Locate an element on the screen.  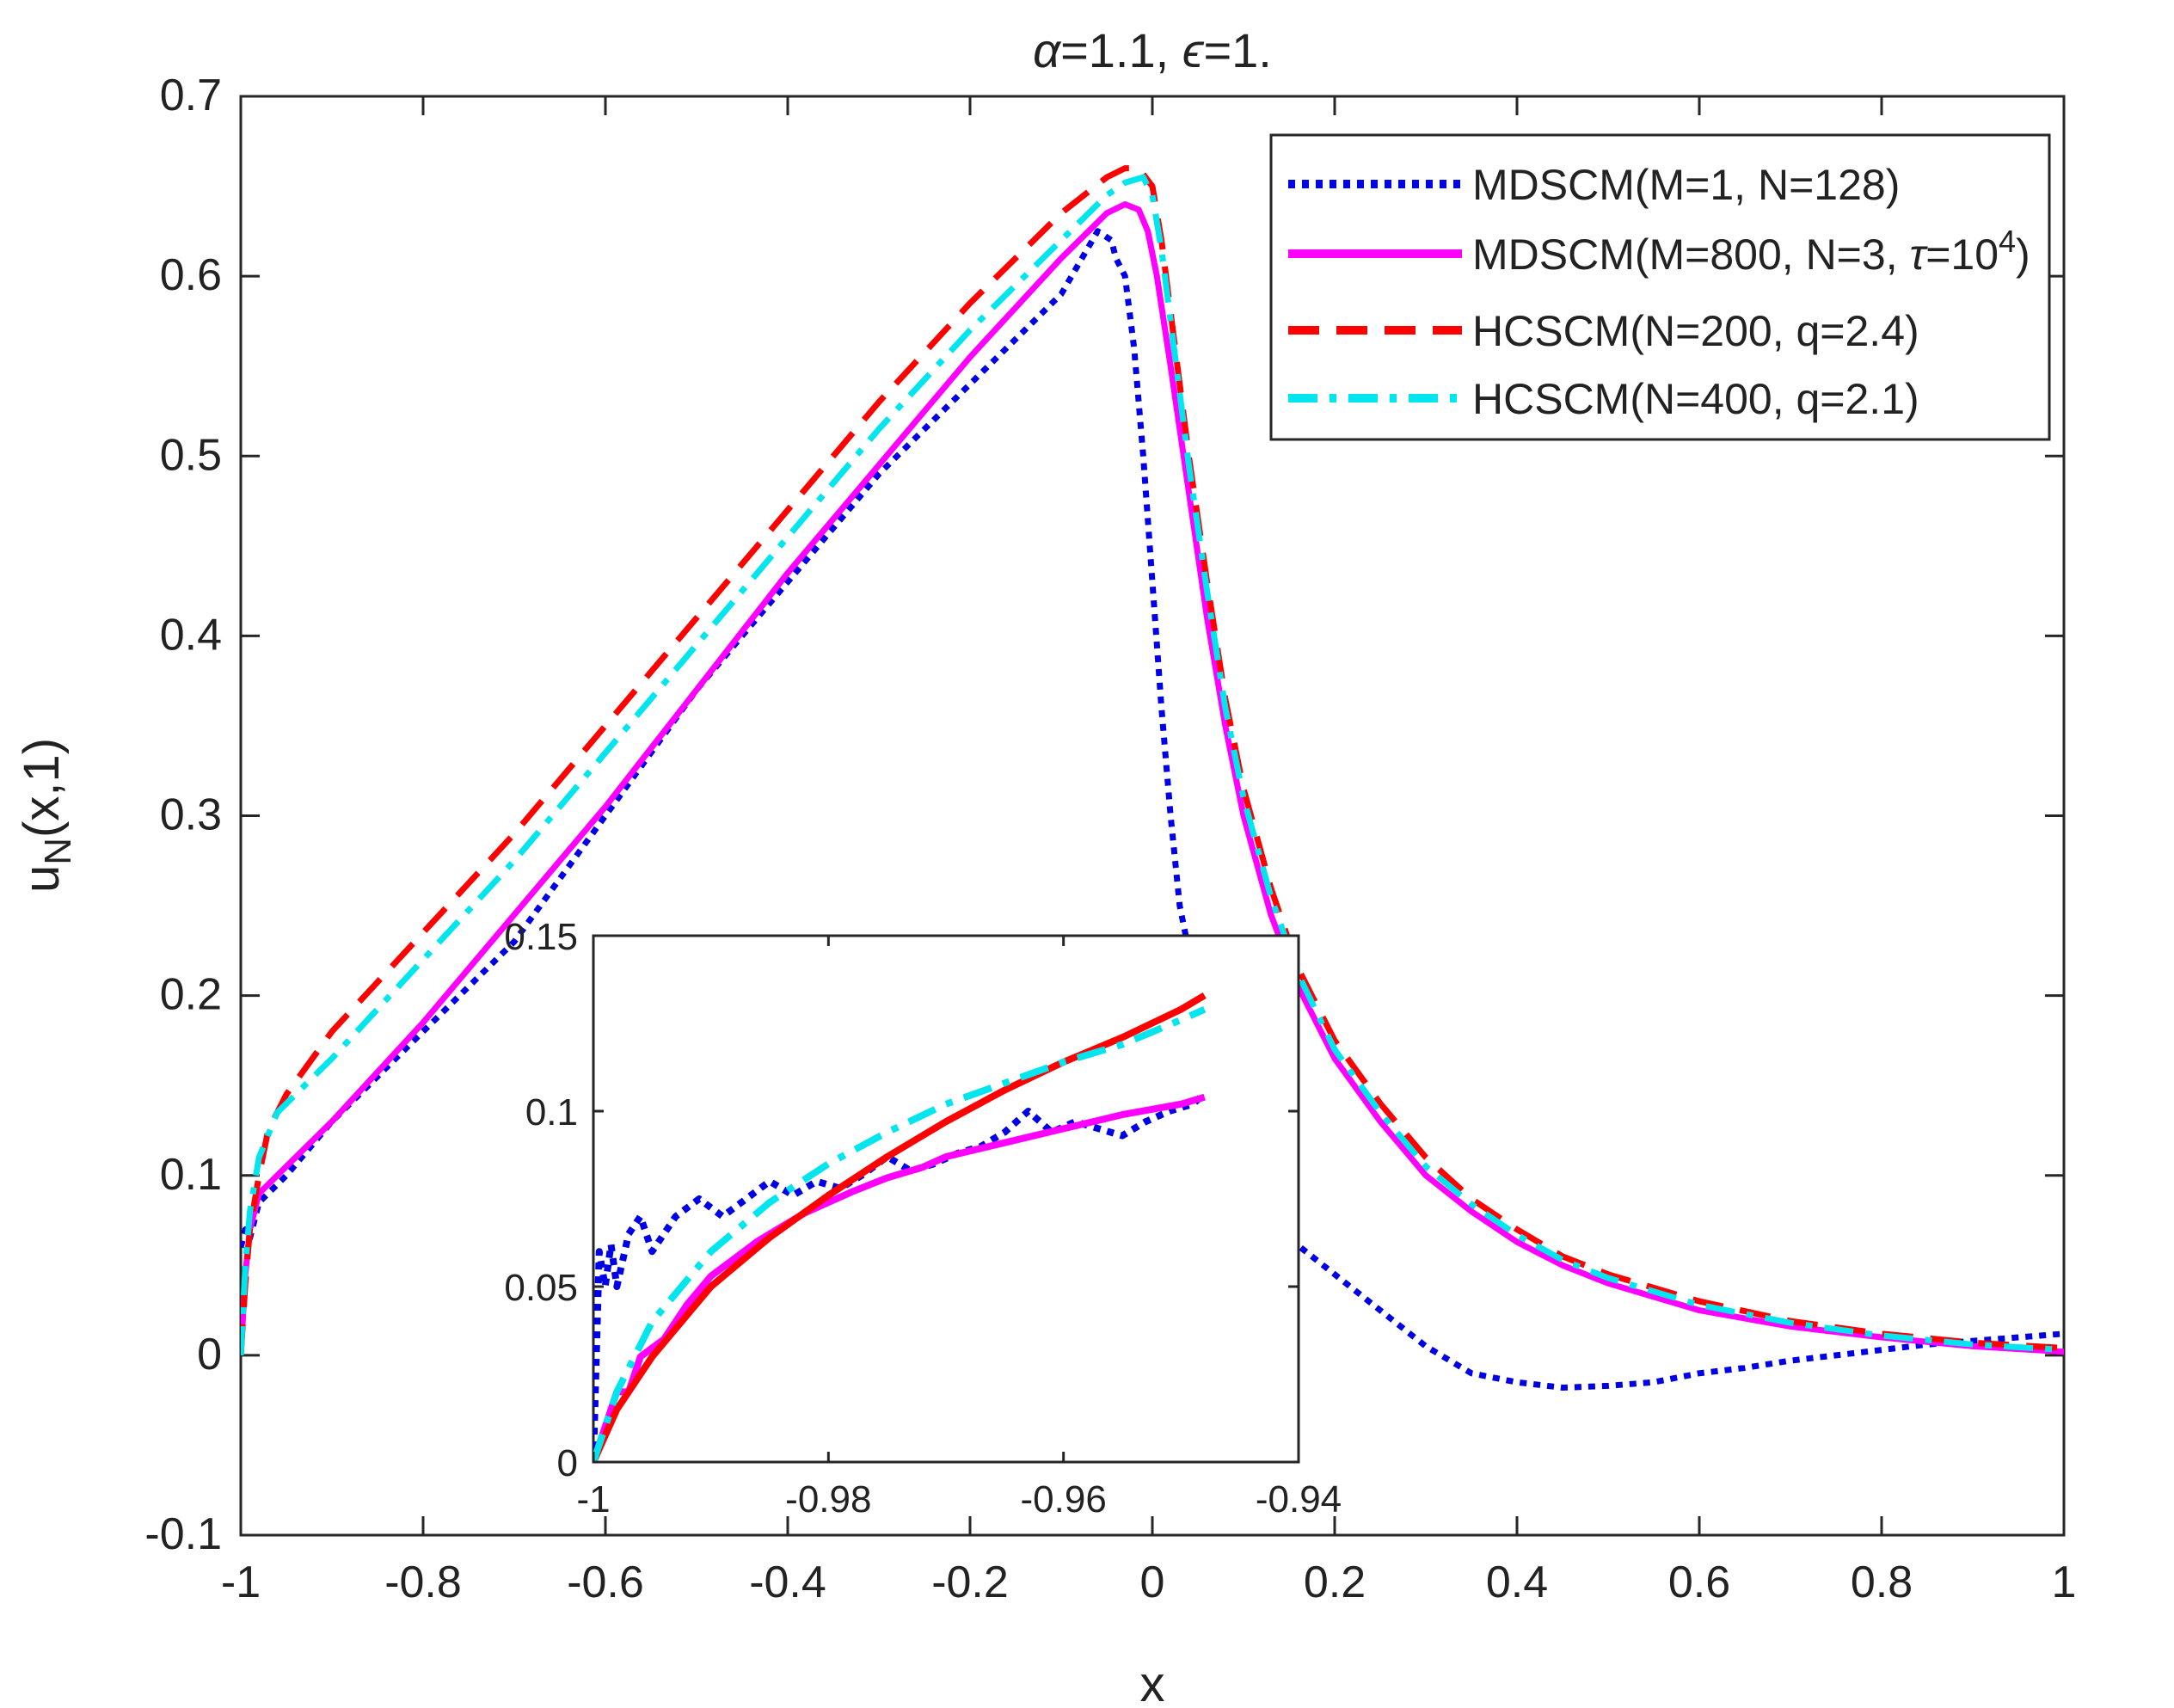
main-x-tick-label: 0.2 is located at coordinates (1335, 1582).